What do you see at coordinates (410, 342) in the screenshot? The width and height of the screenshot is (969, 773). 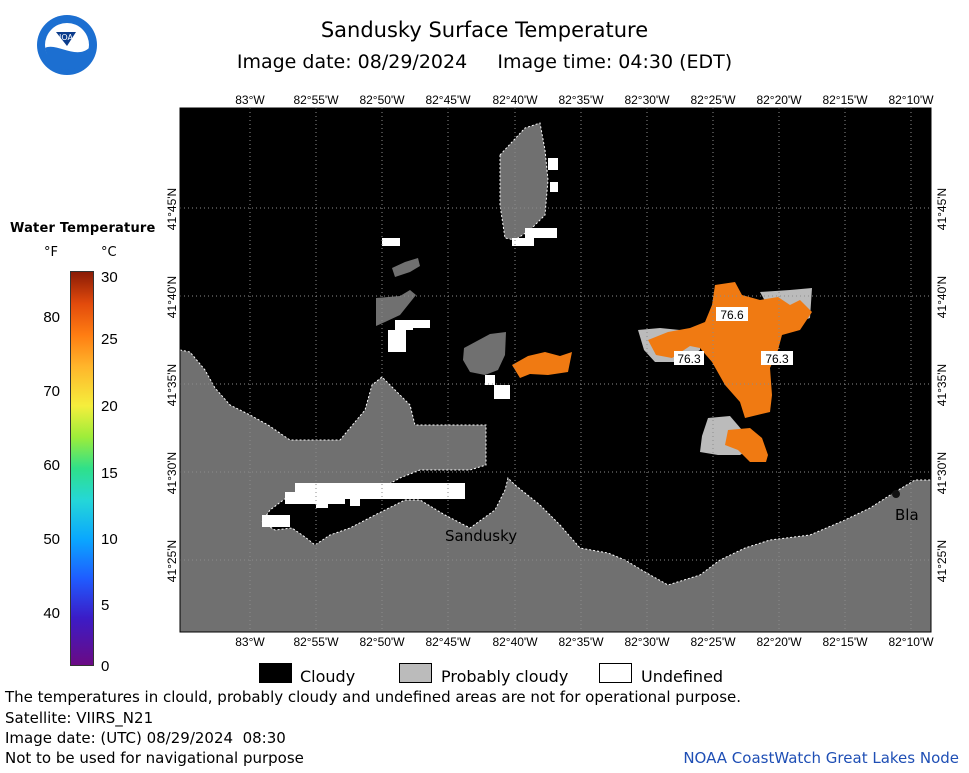 I see `undefined-areas` at bounding box center [410, 342].